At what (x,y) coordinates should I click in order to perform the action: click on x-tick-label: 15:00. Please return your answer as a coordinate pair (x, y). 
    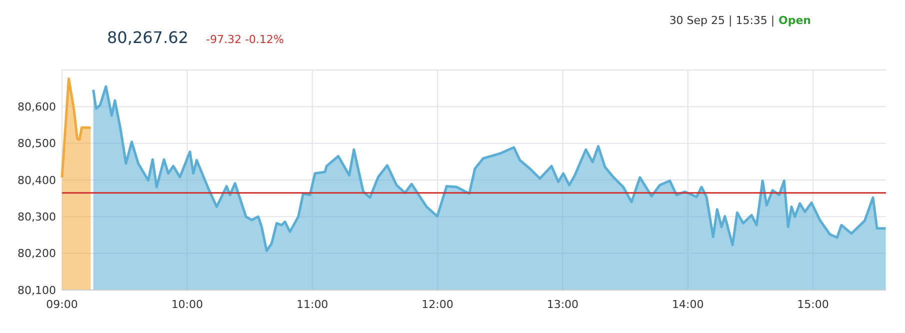
    Looking at the image, I should click on (813, 304).